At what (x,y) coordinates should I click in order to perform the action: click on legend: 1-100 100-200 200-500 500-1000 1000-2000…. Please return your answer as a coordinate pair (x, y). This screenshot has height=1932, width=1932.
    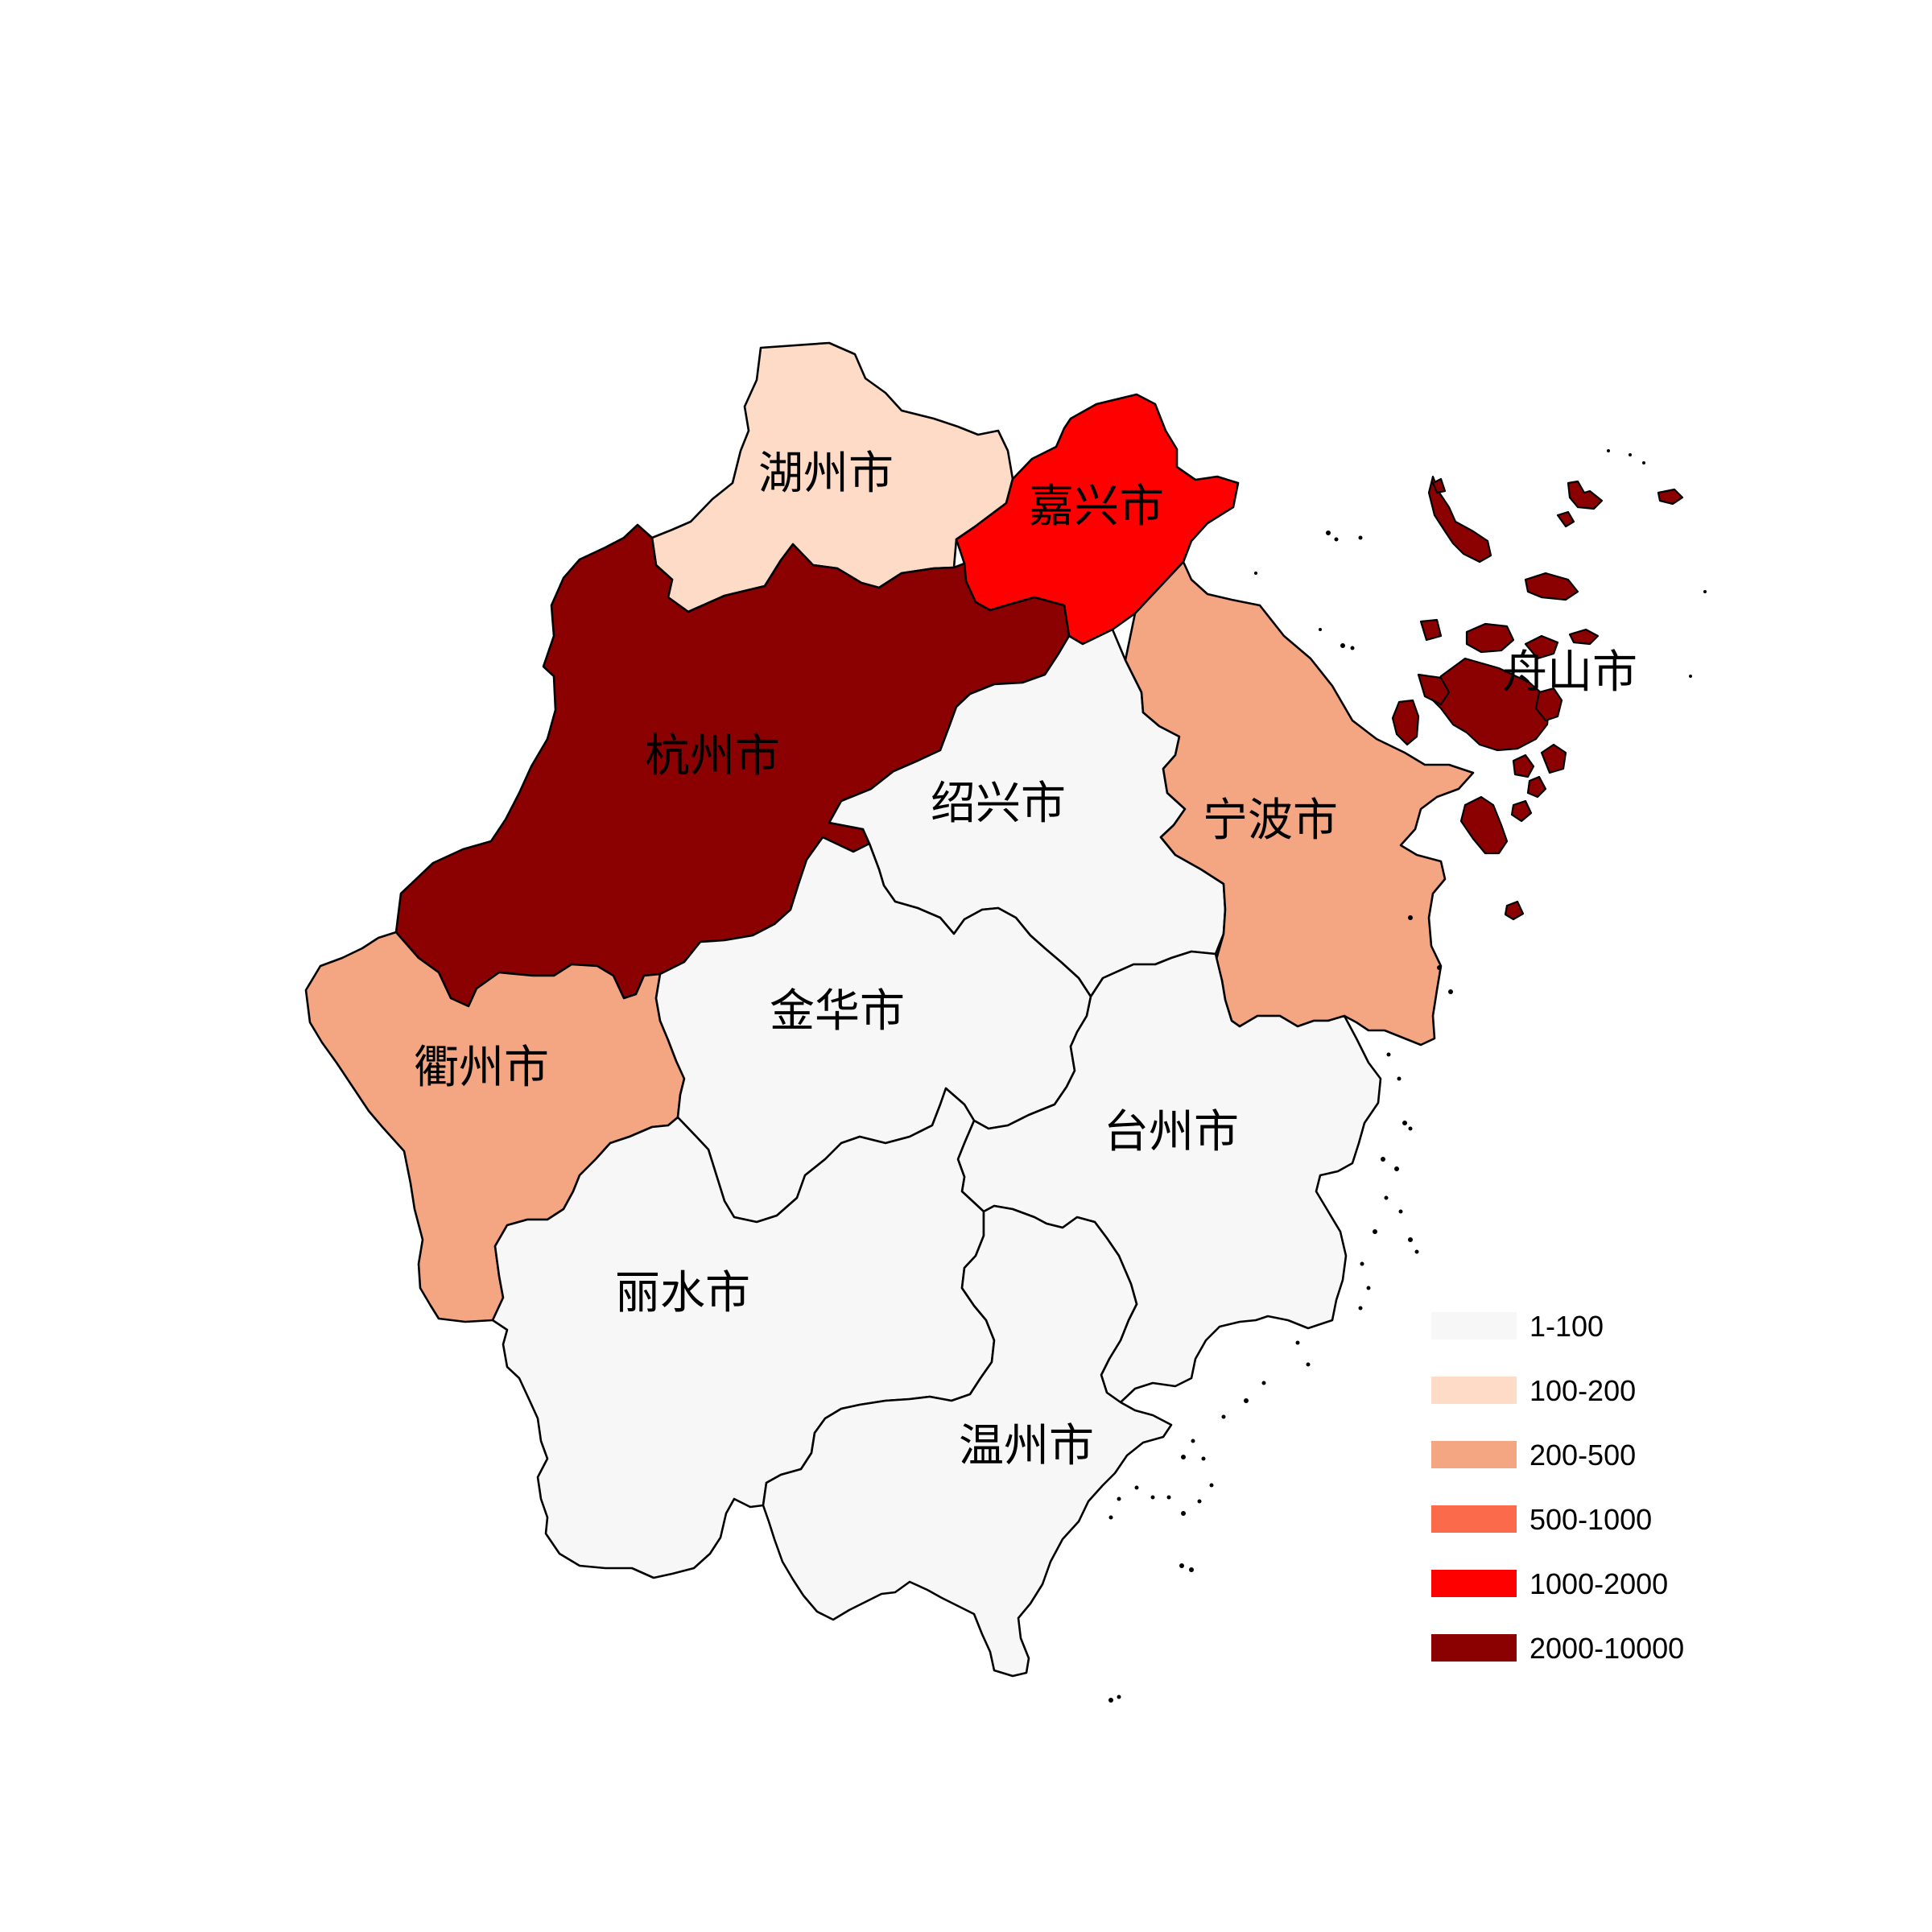
    Looking at the image, I should click on (1557, 1487).